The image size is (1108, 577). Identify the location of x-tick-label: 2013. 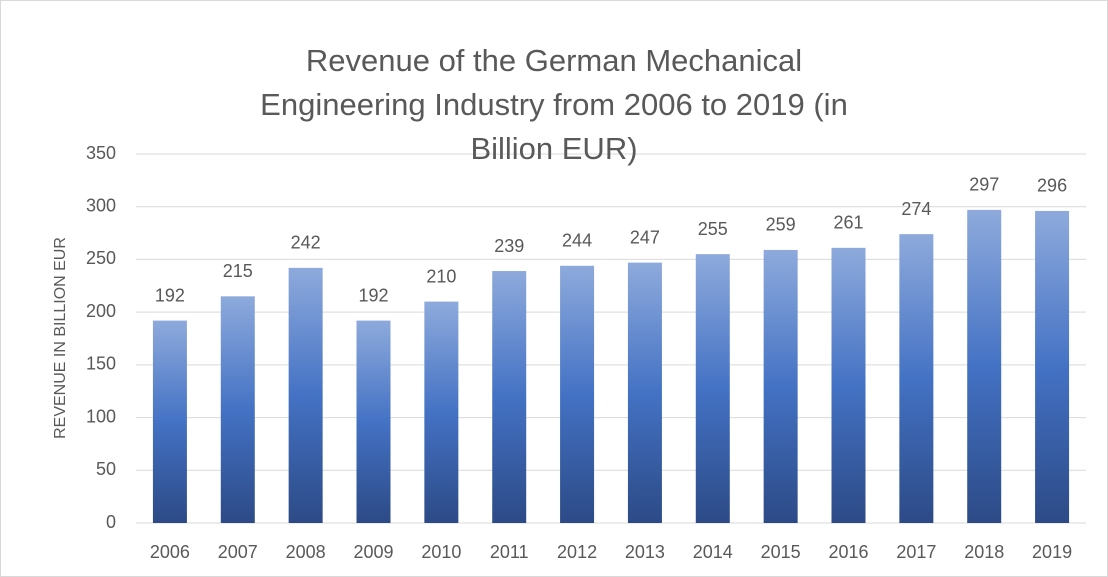
(645, 552).